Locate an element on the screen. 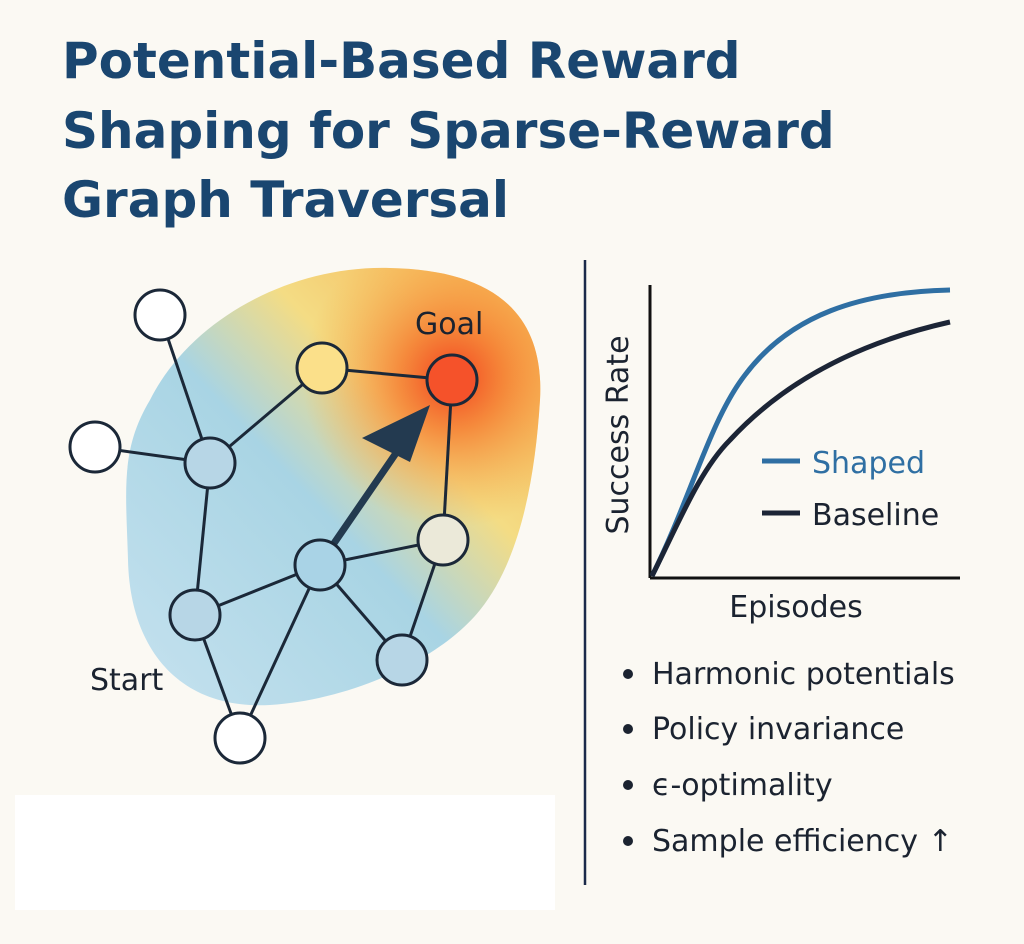 This screenshot has height=944, width=1024. bullet-text: Policy invariance is located at coordinates (778, 729).